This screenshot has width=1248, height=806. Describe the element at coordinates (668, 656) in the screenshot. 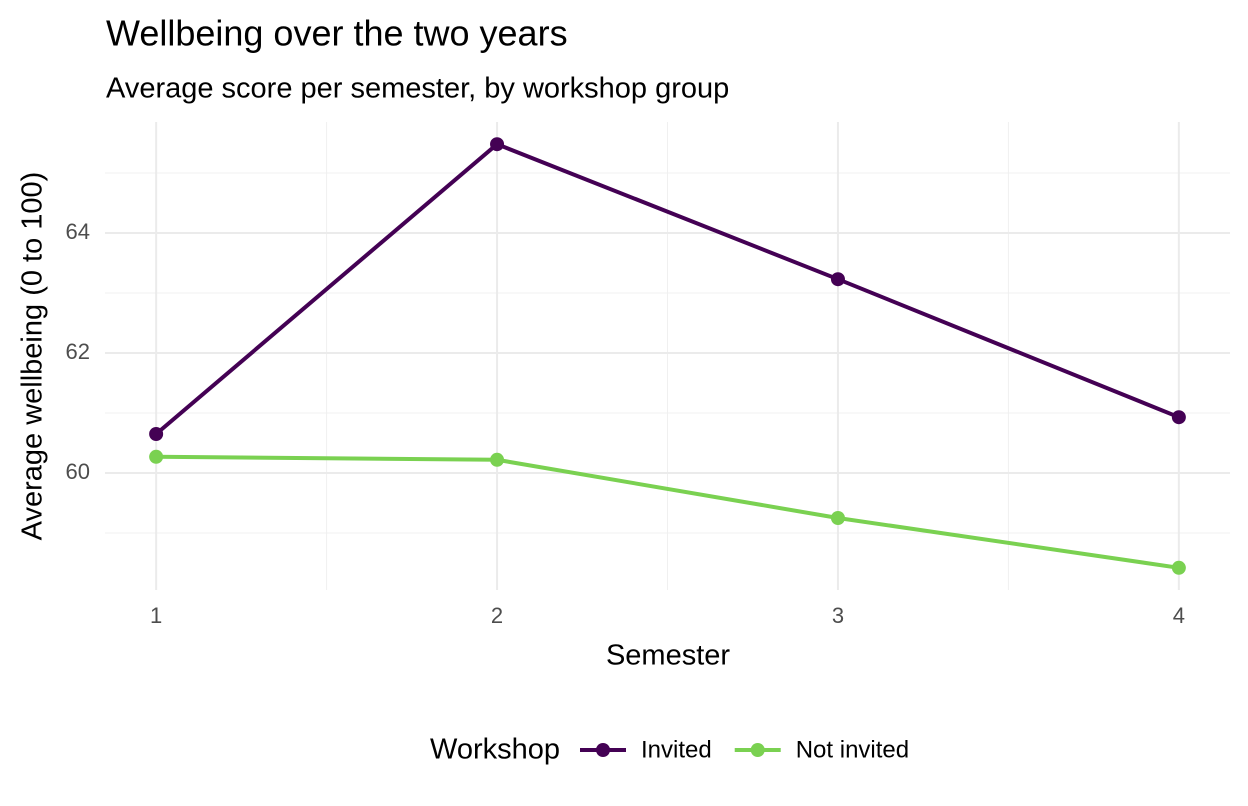

I see `x-axis-title: Semester` at that location.